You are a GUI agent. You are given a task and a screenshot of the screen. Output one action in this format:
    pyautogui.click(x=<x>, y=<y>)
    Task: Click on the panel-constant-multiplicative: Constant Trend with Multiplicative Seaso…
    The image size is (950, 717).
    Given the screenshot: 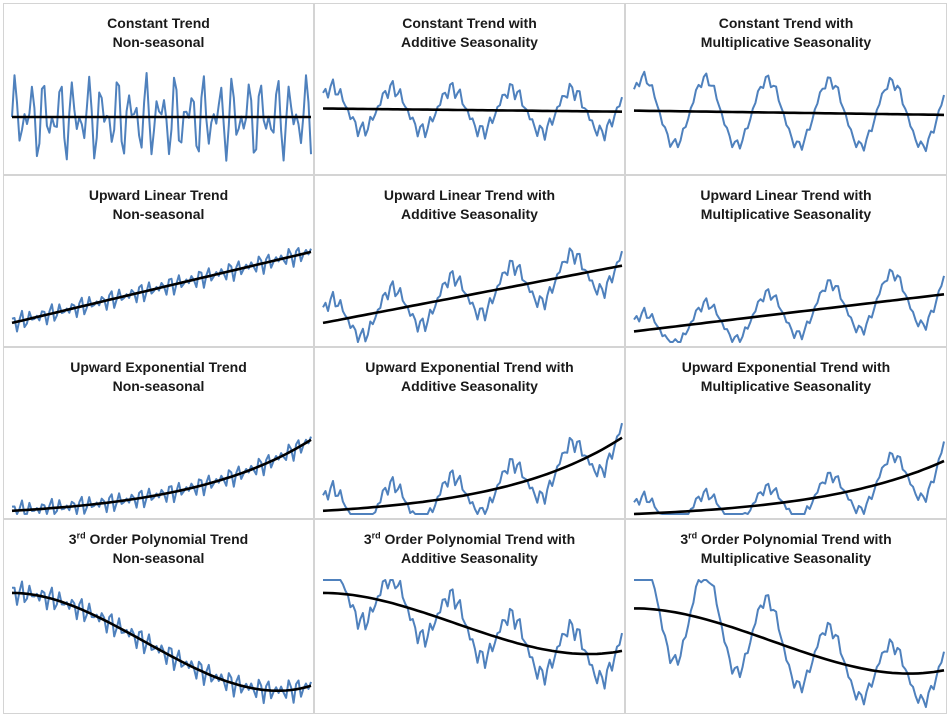 What is the action you would take?
    pyautogui.click(x=786, y=89)
    